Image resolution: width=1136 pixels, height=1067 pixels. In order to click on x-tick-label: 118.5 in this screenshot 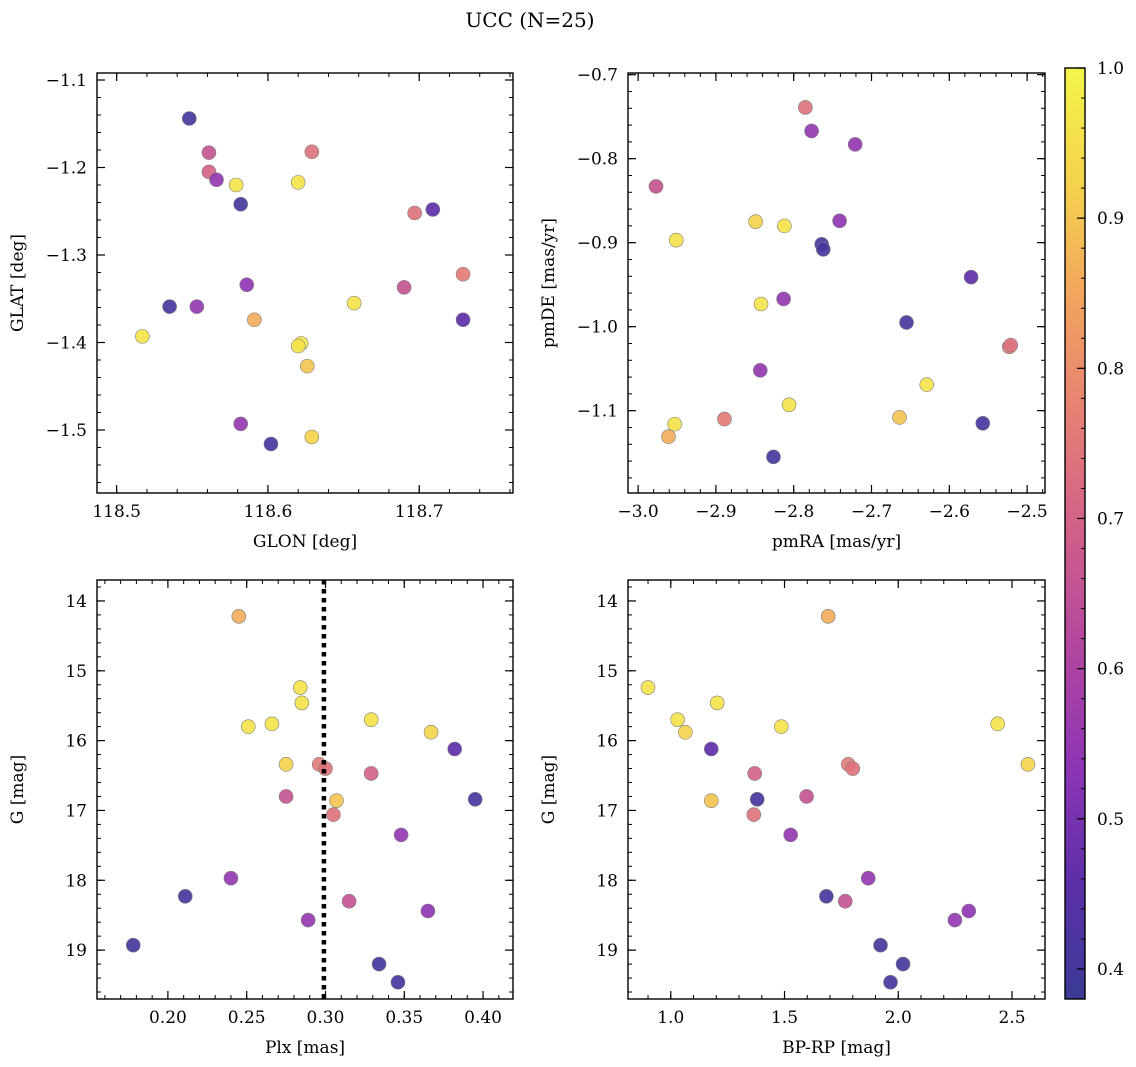, I will do `click(116, 512)`.